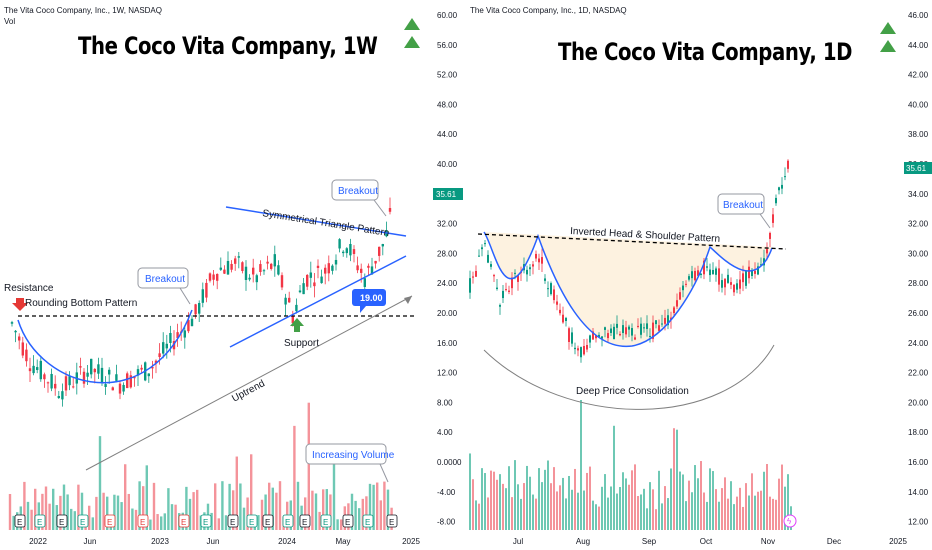 The height and width of the screenshot is (550, 932). I want to click on x-tick-label: Dec, so click(834, 541).